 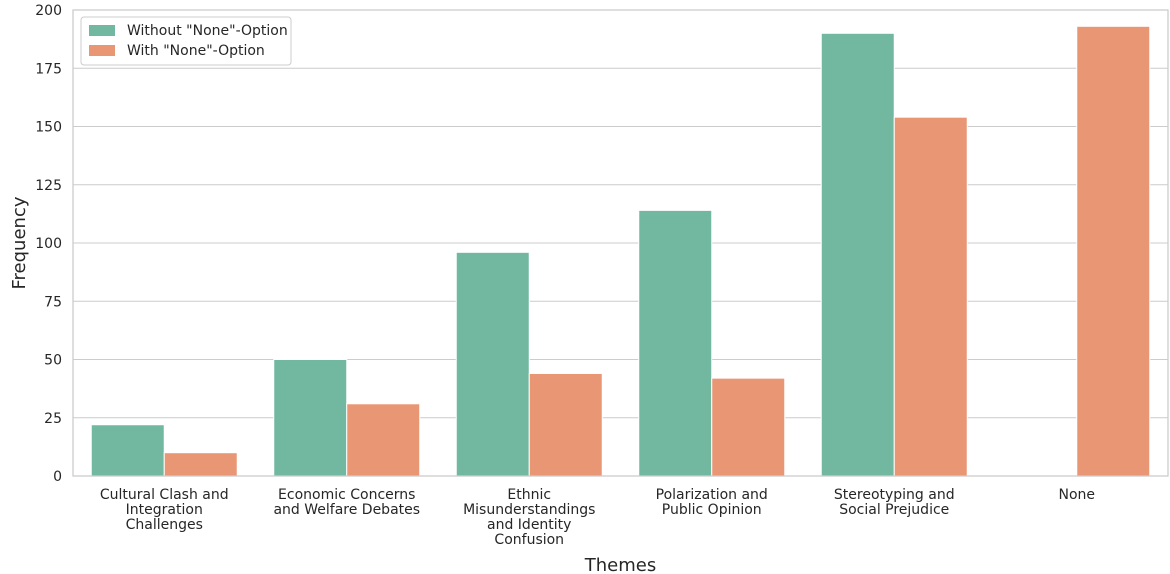 I want to click on x-tick-label-line: Polarization and, so click(x=712, y=495).